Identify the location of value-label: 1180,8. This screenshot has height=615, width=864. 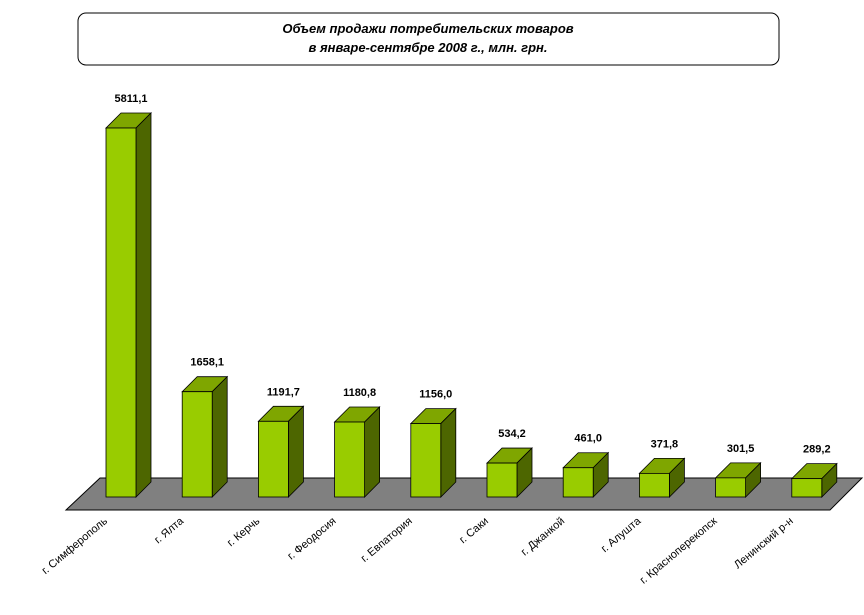
(359, 393).